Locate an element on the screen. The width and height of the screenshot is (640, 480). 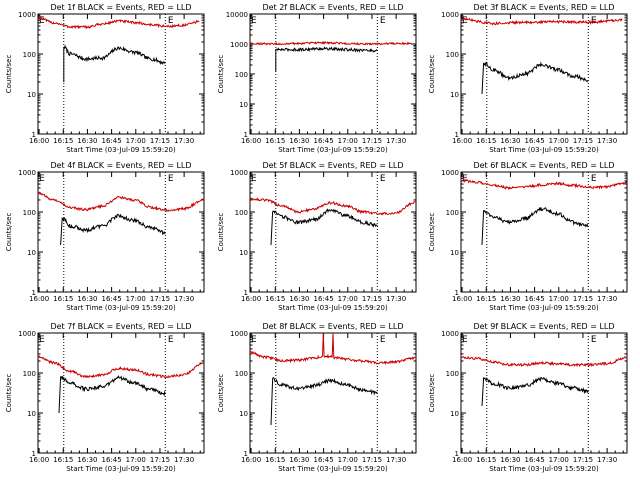
panel-title: Det 6f BLACK = Events, RED = LLD is located at coordinates (543, 165).